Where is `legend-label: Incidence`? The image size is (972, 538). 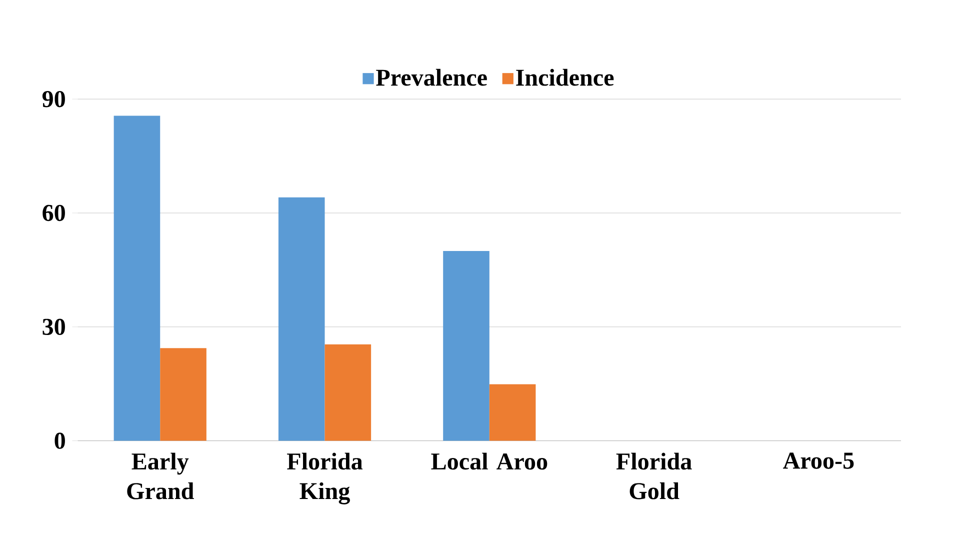 legend-label: Incidence is located at coordinates (565, 77).